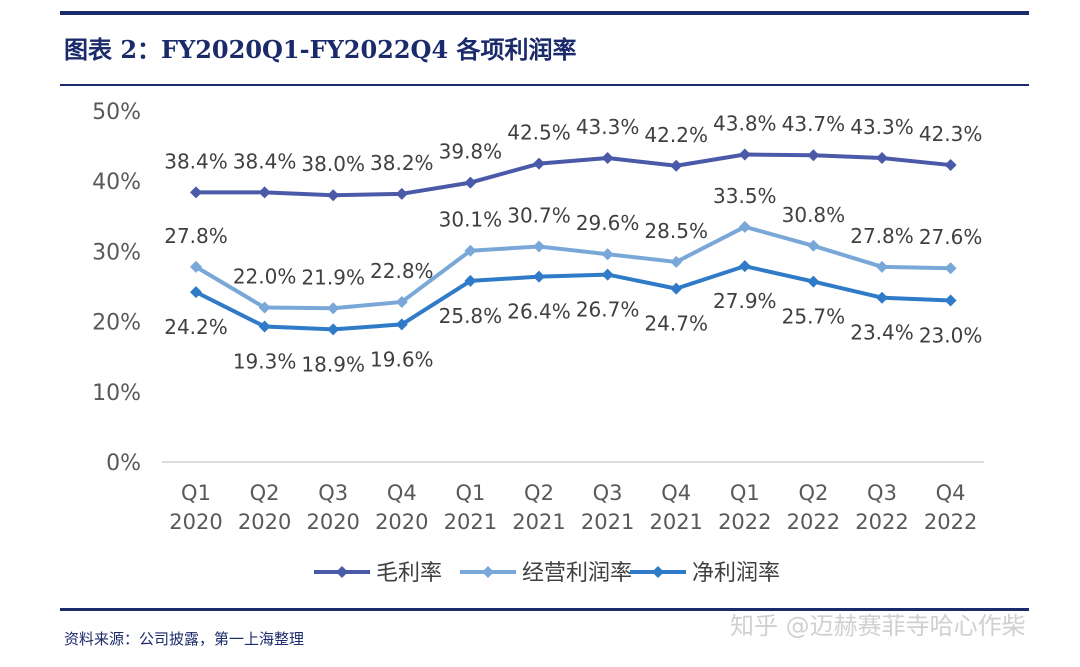 The width and height of the screenshot is (1080, 667). I want to click on title-rule, so click(544, 85).